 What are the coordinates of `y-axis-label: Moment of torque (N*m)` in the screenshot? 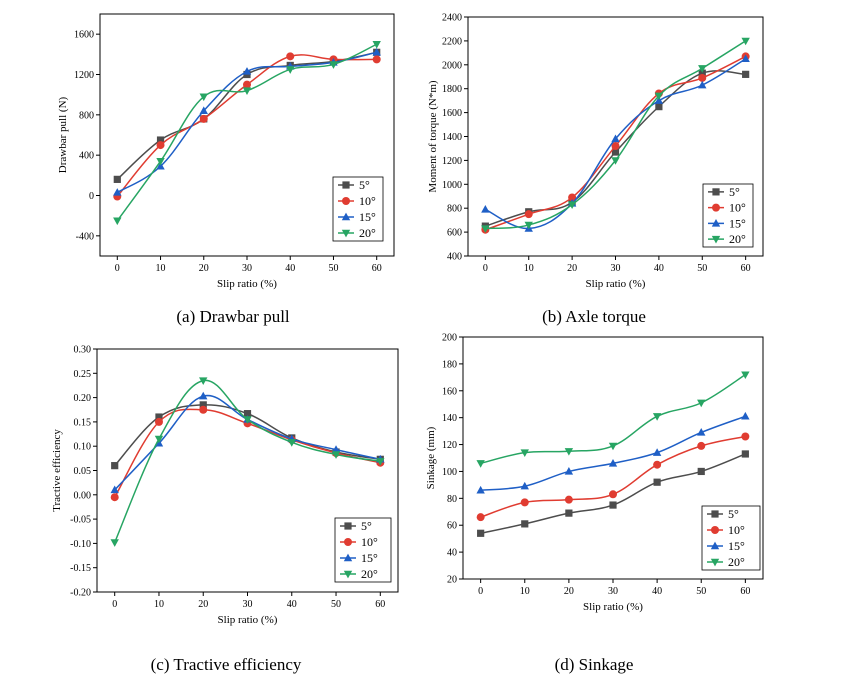 It's located at (433, 136).